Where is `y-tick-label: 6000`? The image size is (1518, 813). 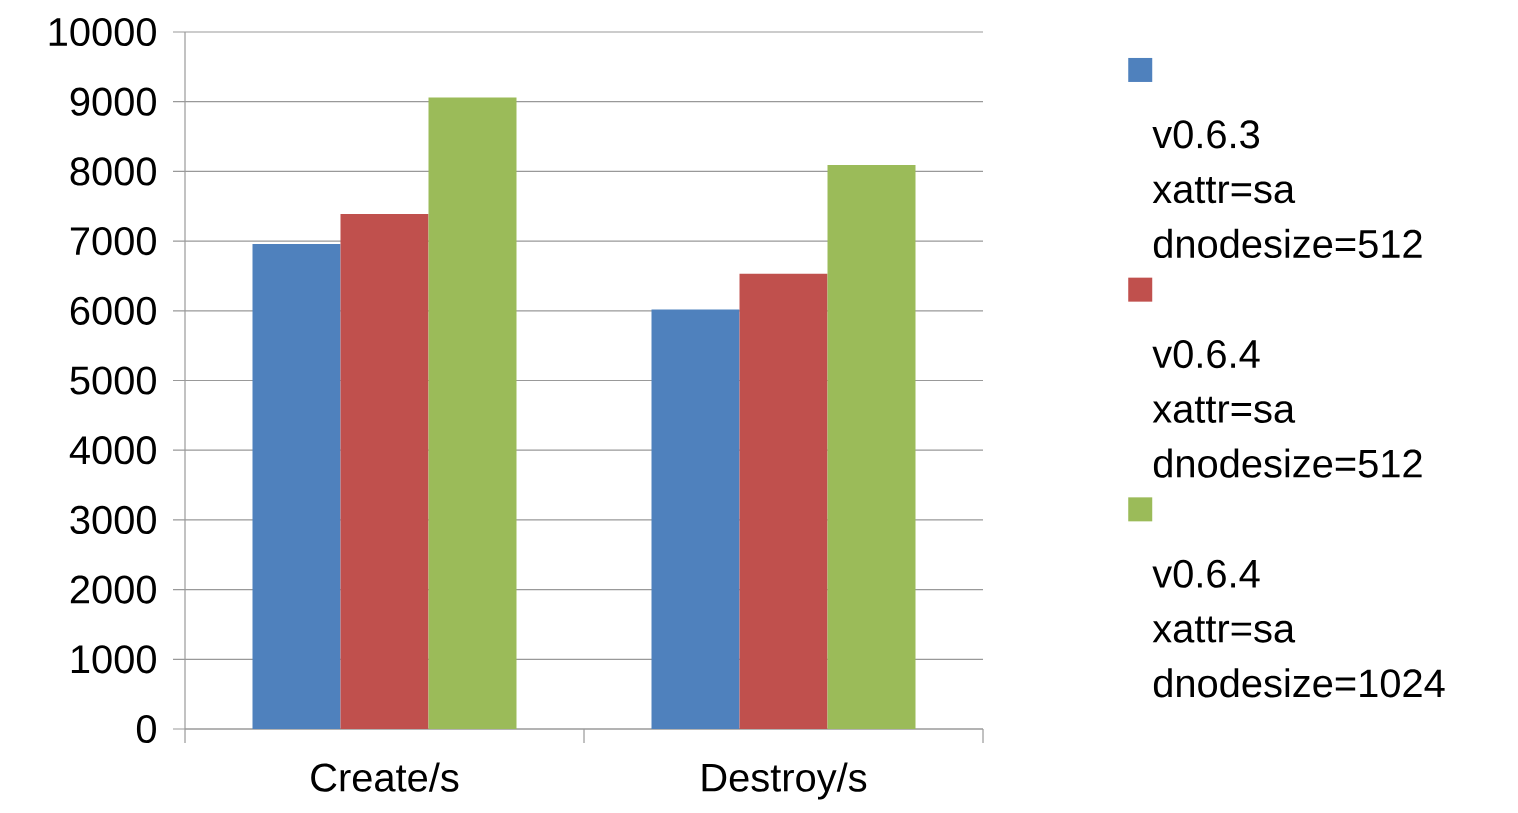
y-tick-label: 6000 is located at coordinates (113, 310).